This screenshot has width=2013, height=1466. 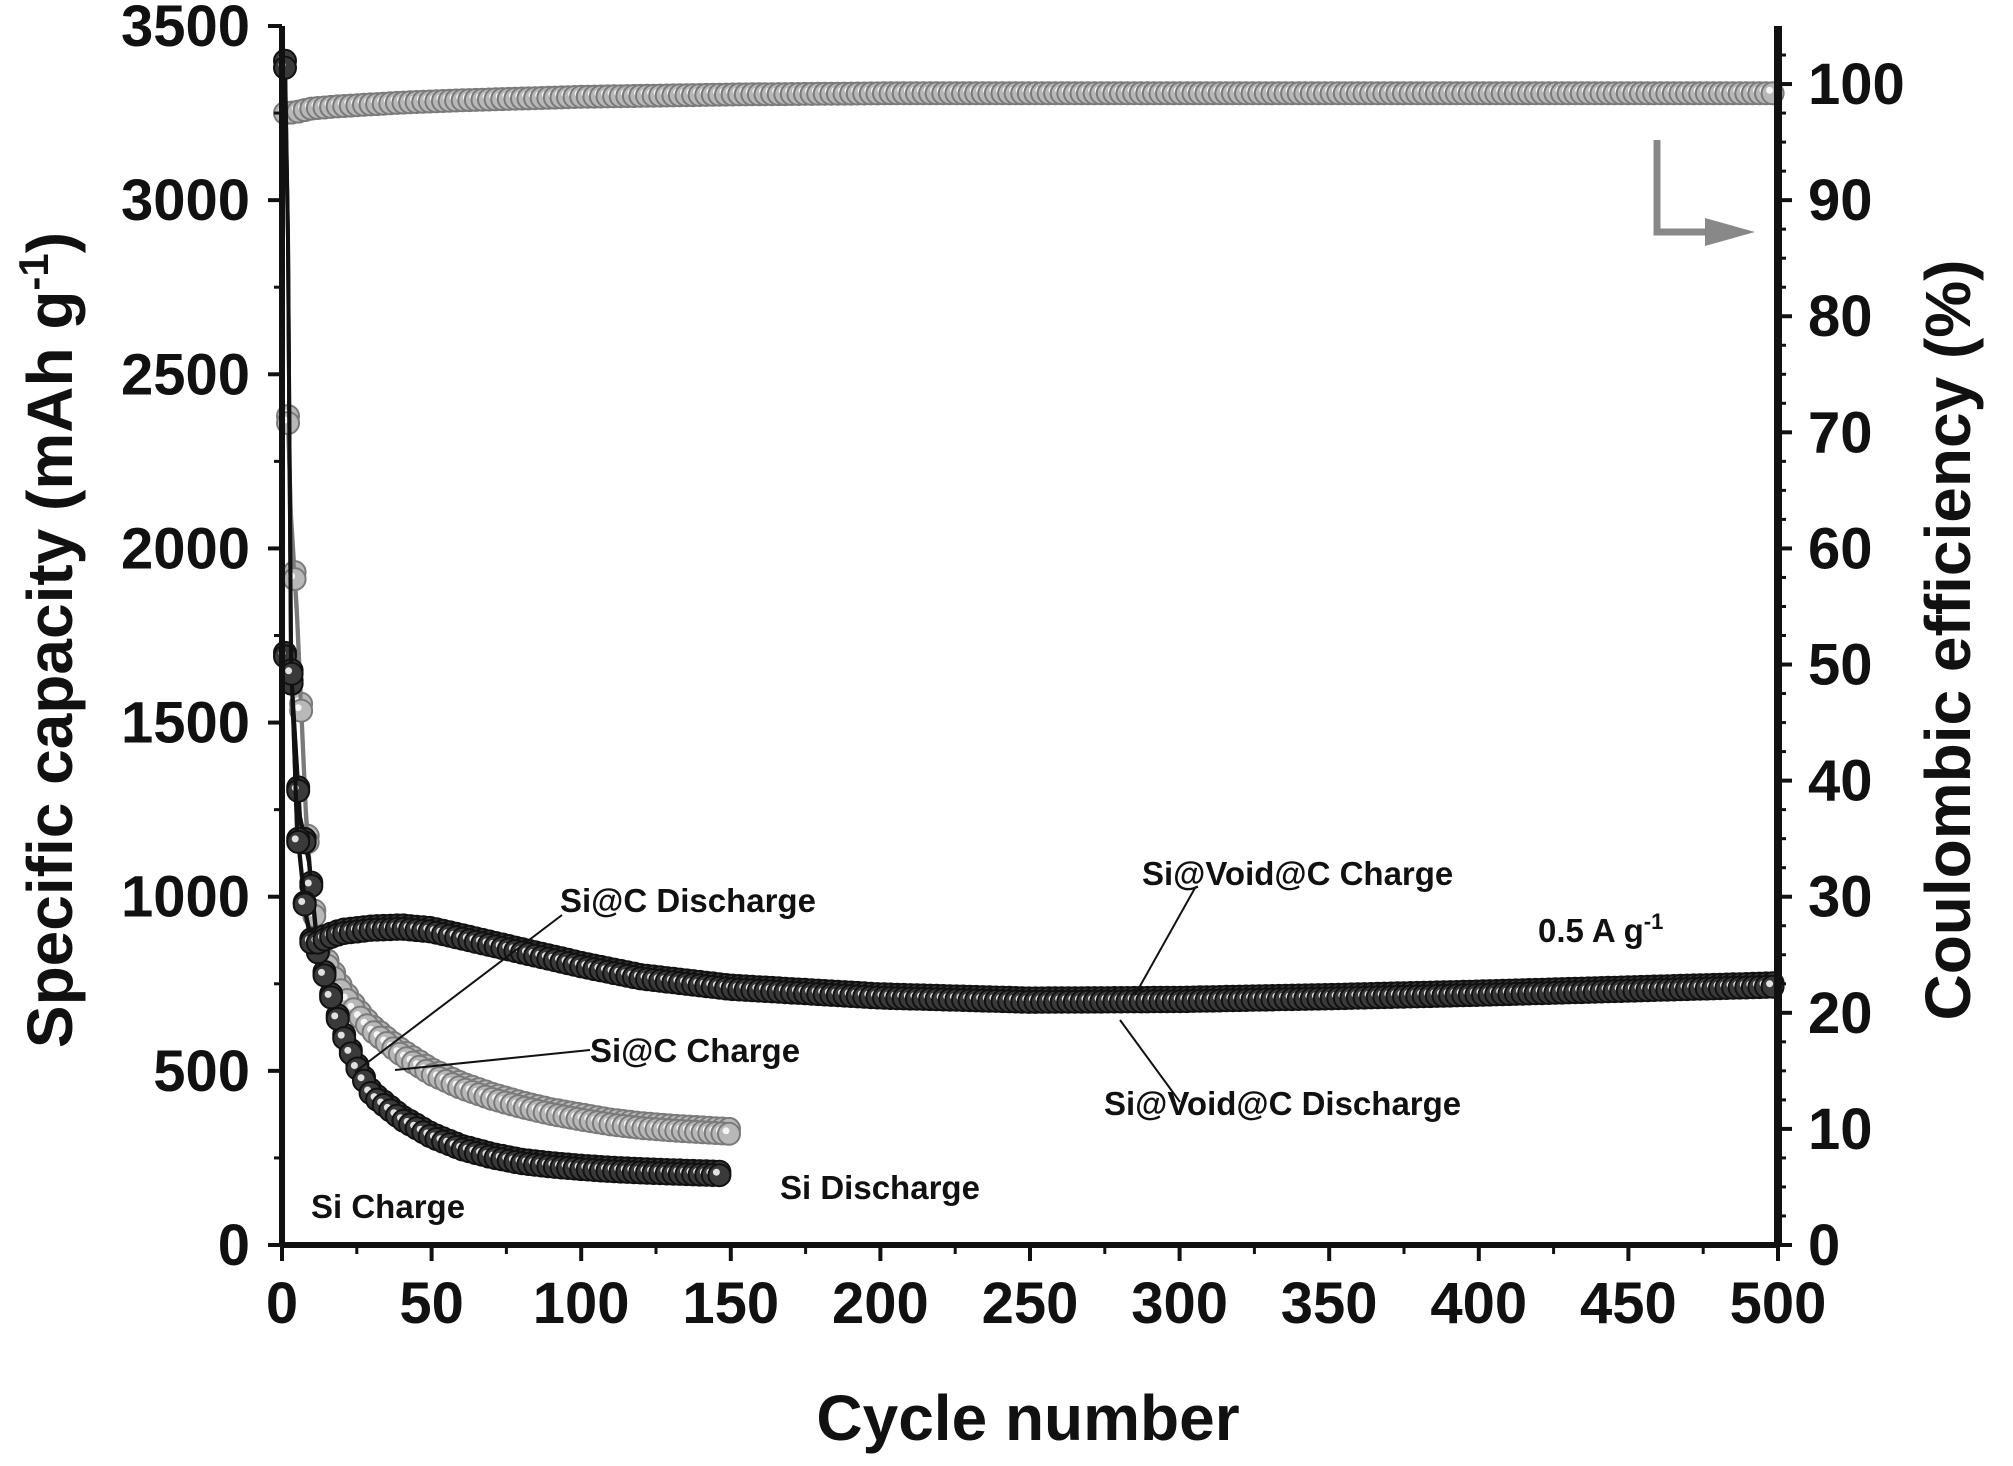 What do you see at coordinates (185, 897) in the screenshot?
I see `y-tick-label: 1000` at bounding box center [185, 897].